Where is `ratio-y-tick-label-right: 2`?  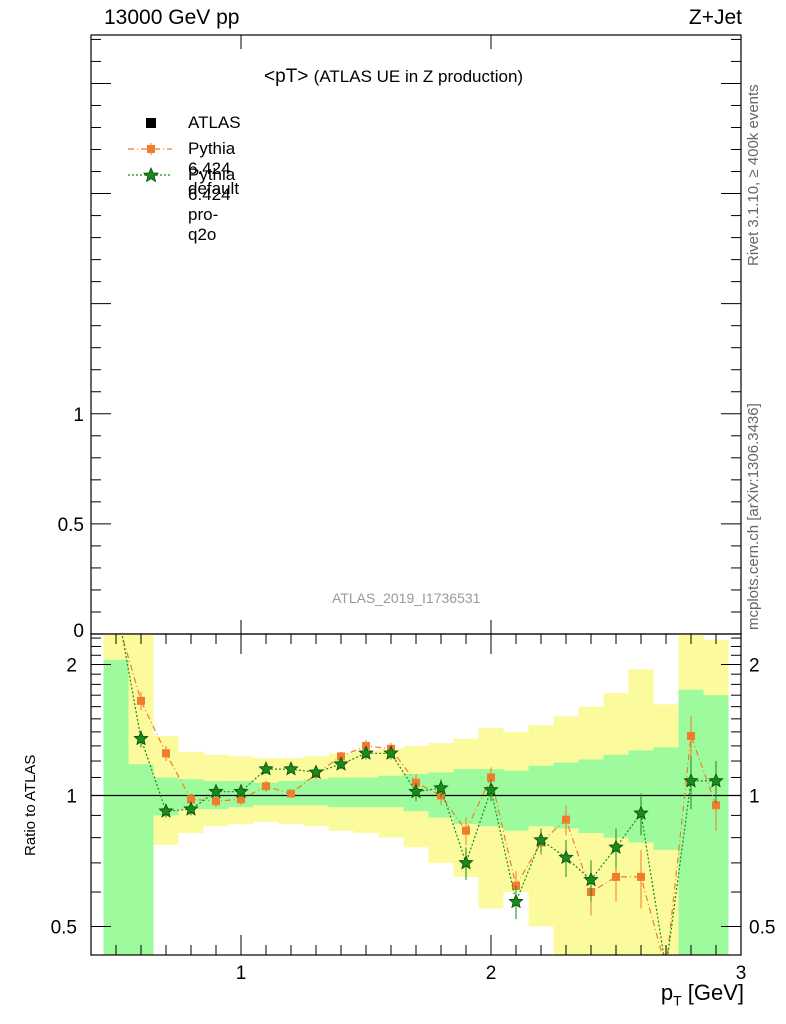
ratio-y-tick-label-right: 2 is located at coordinates (754, 665).